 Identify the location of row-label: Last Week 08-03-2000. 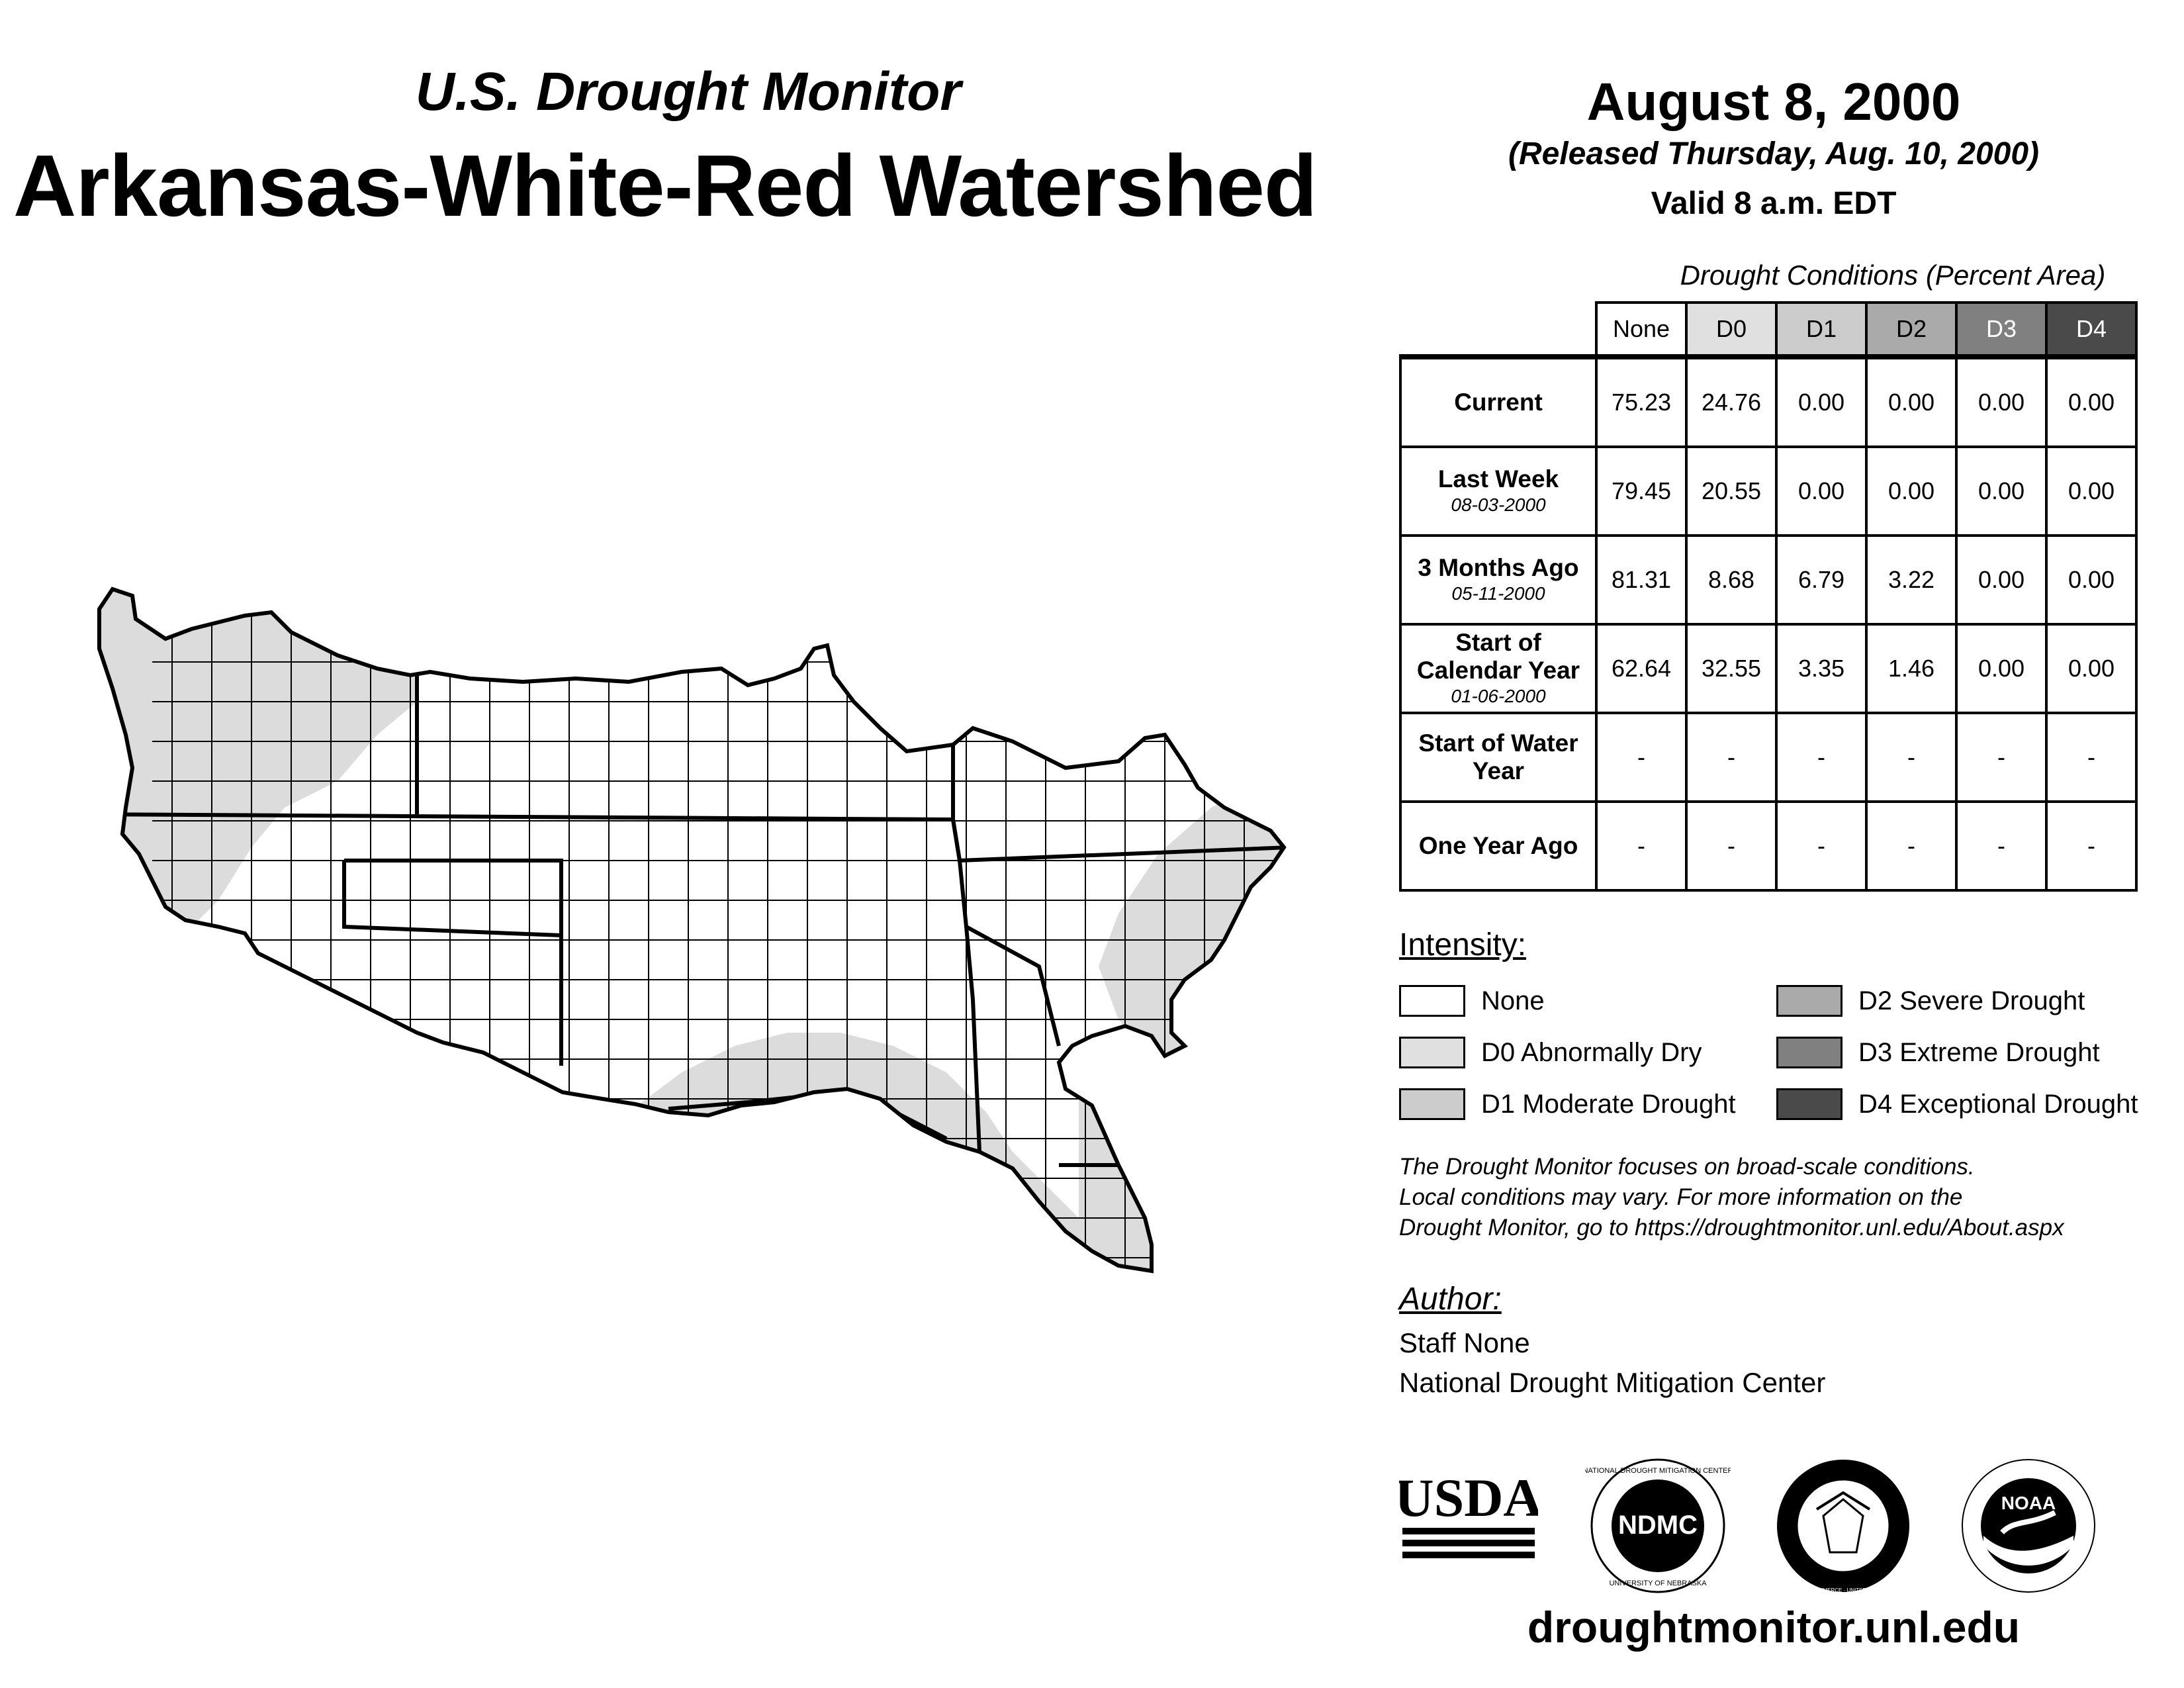
(1498, 491).